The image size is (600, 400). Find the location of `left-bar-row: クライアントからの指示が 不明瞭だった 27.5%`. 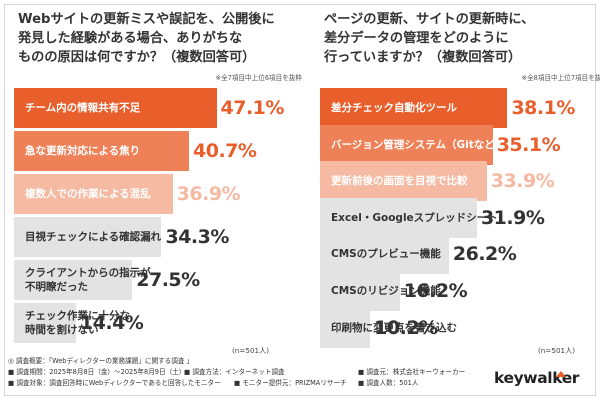

left-bar-row: クライアントからの指示が 不明瞭だった 27.5% is located at coordinates (159, 280).